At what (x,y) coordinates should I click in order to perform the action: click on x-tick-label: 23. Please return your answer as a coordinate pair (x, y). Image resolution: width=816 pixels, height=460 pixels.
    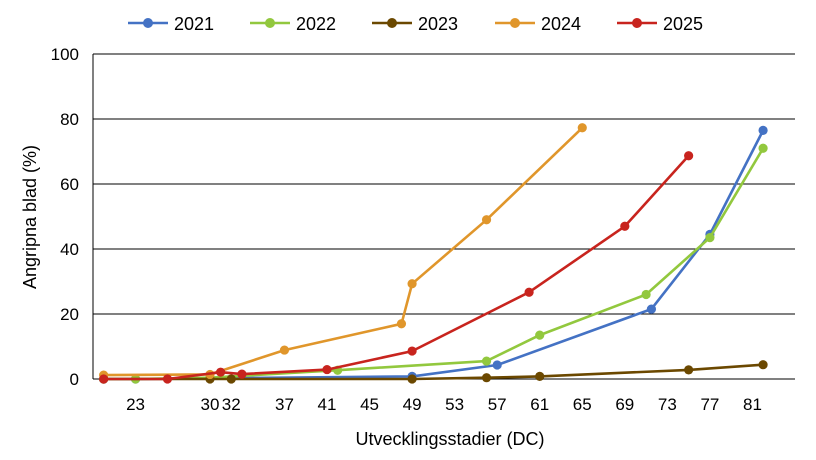
    Looking at the image, I should click on (135, 404).